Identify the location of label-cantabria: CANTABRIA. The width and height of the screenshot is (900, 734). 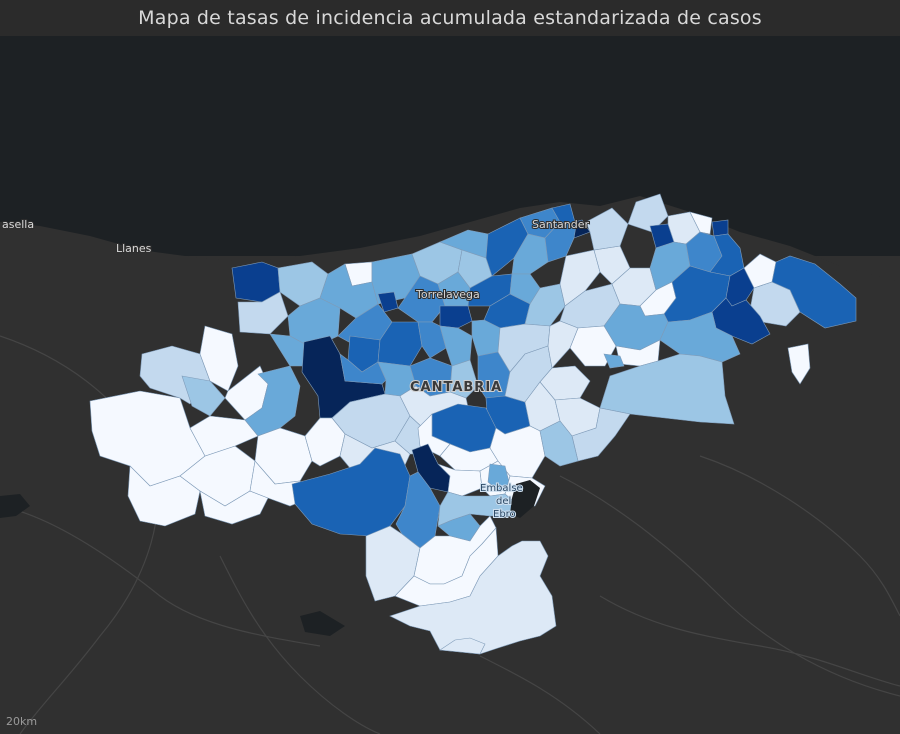
(456, 387).